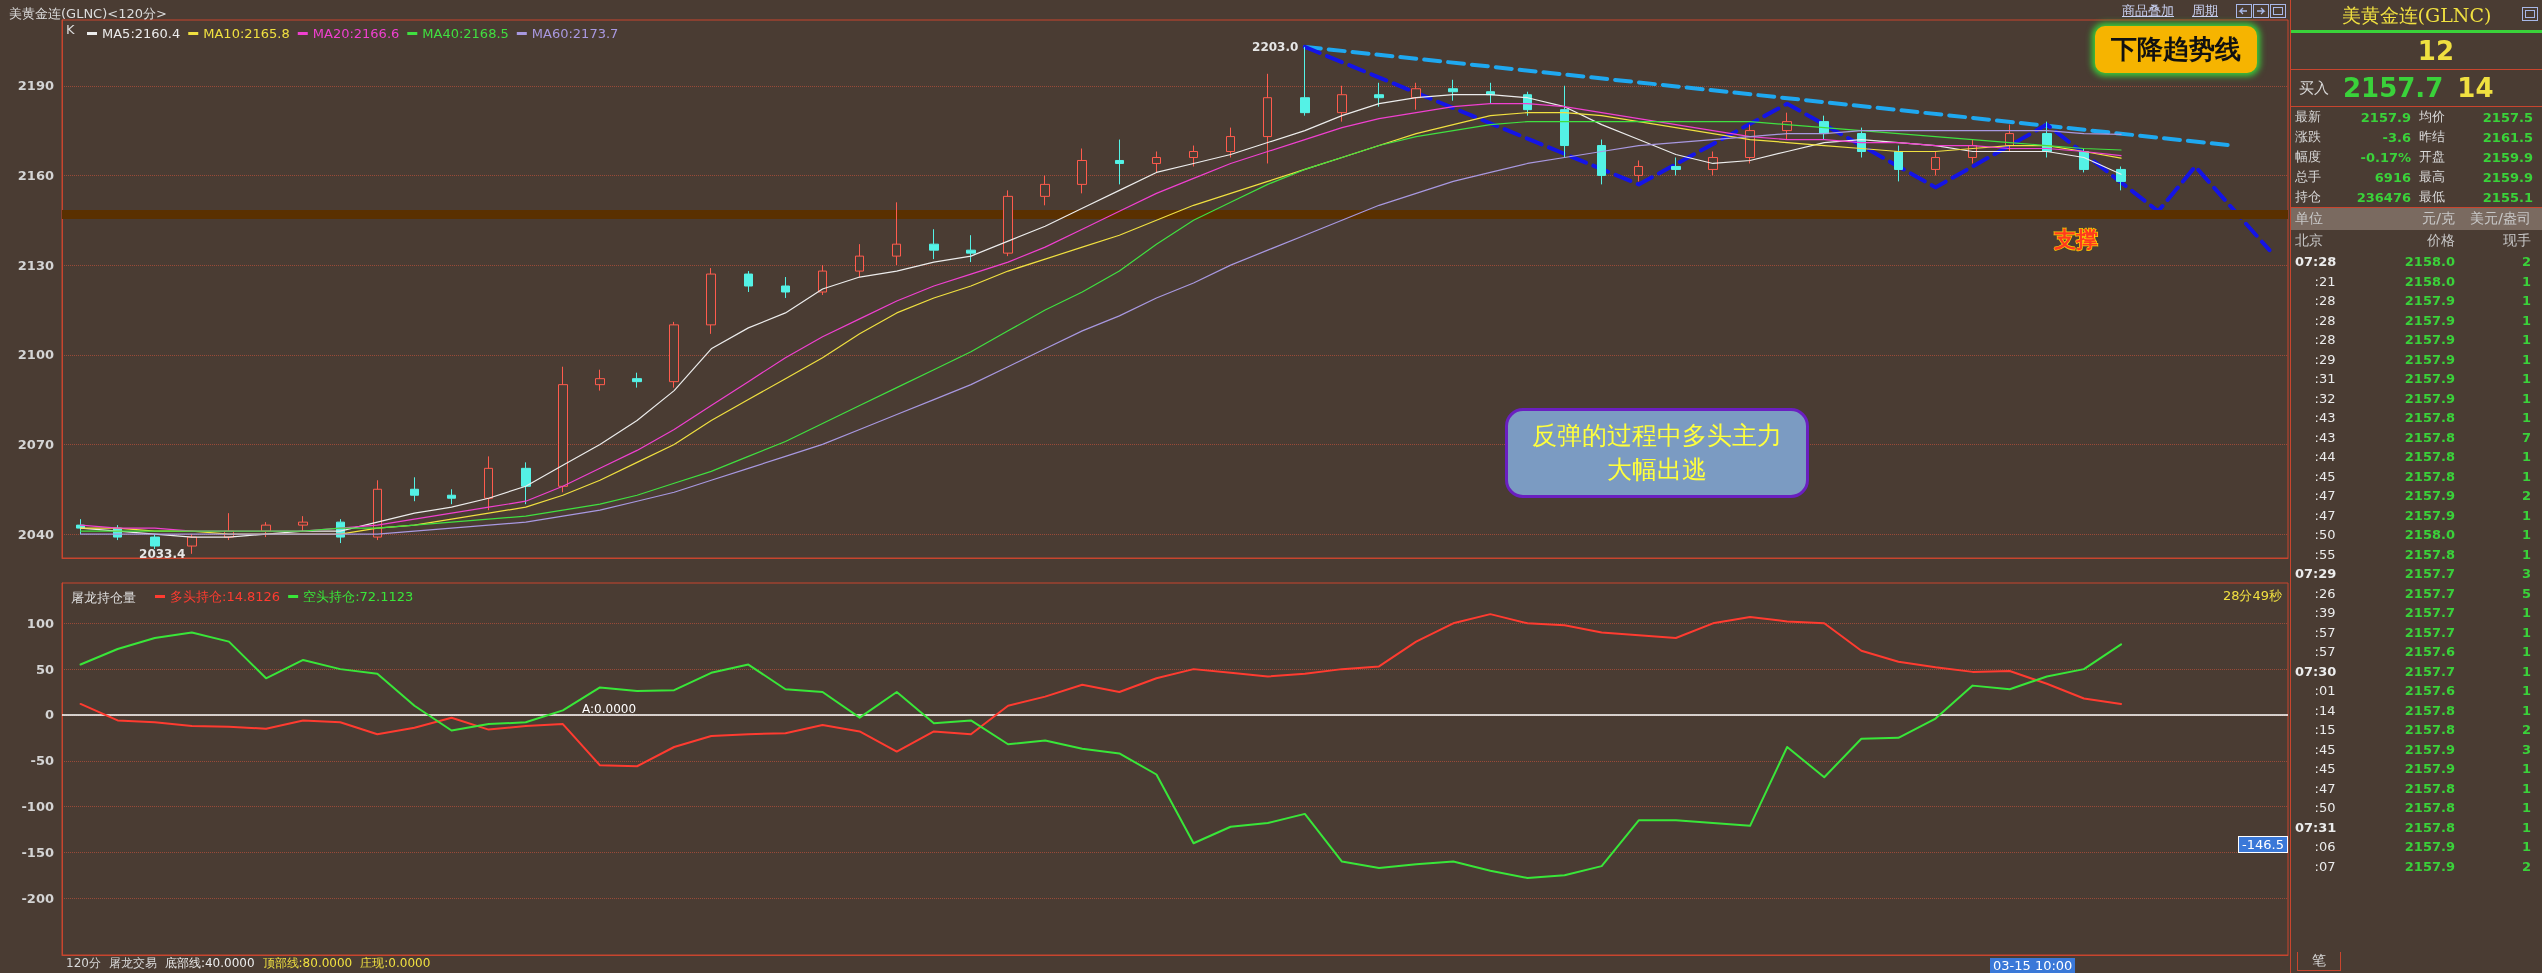 This screenshot has width=2542, height=973. I want to click on text: :50 2158.0 1, so click(2422, 535).